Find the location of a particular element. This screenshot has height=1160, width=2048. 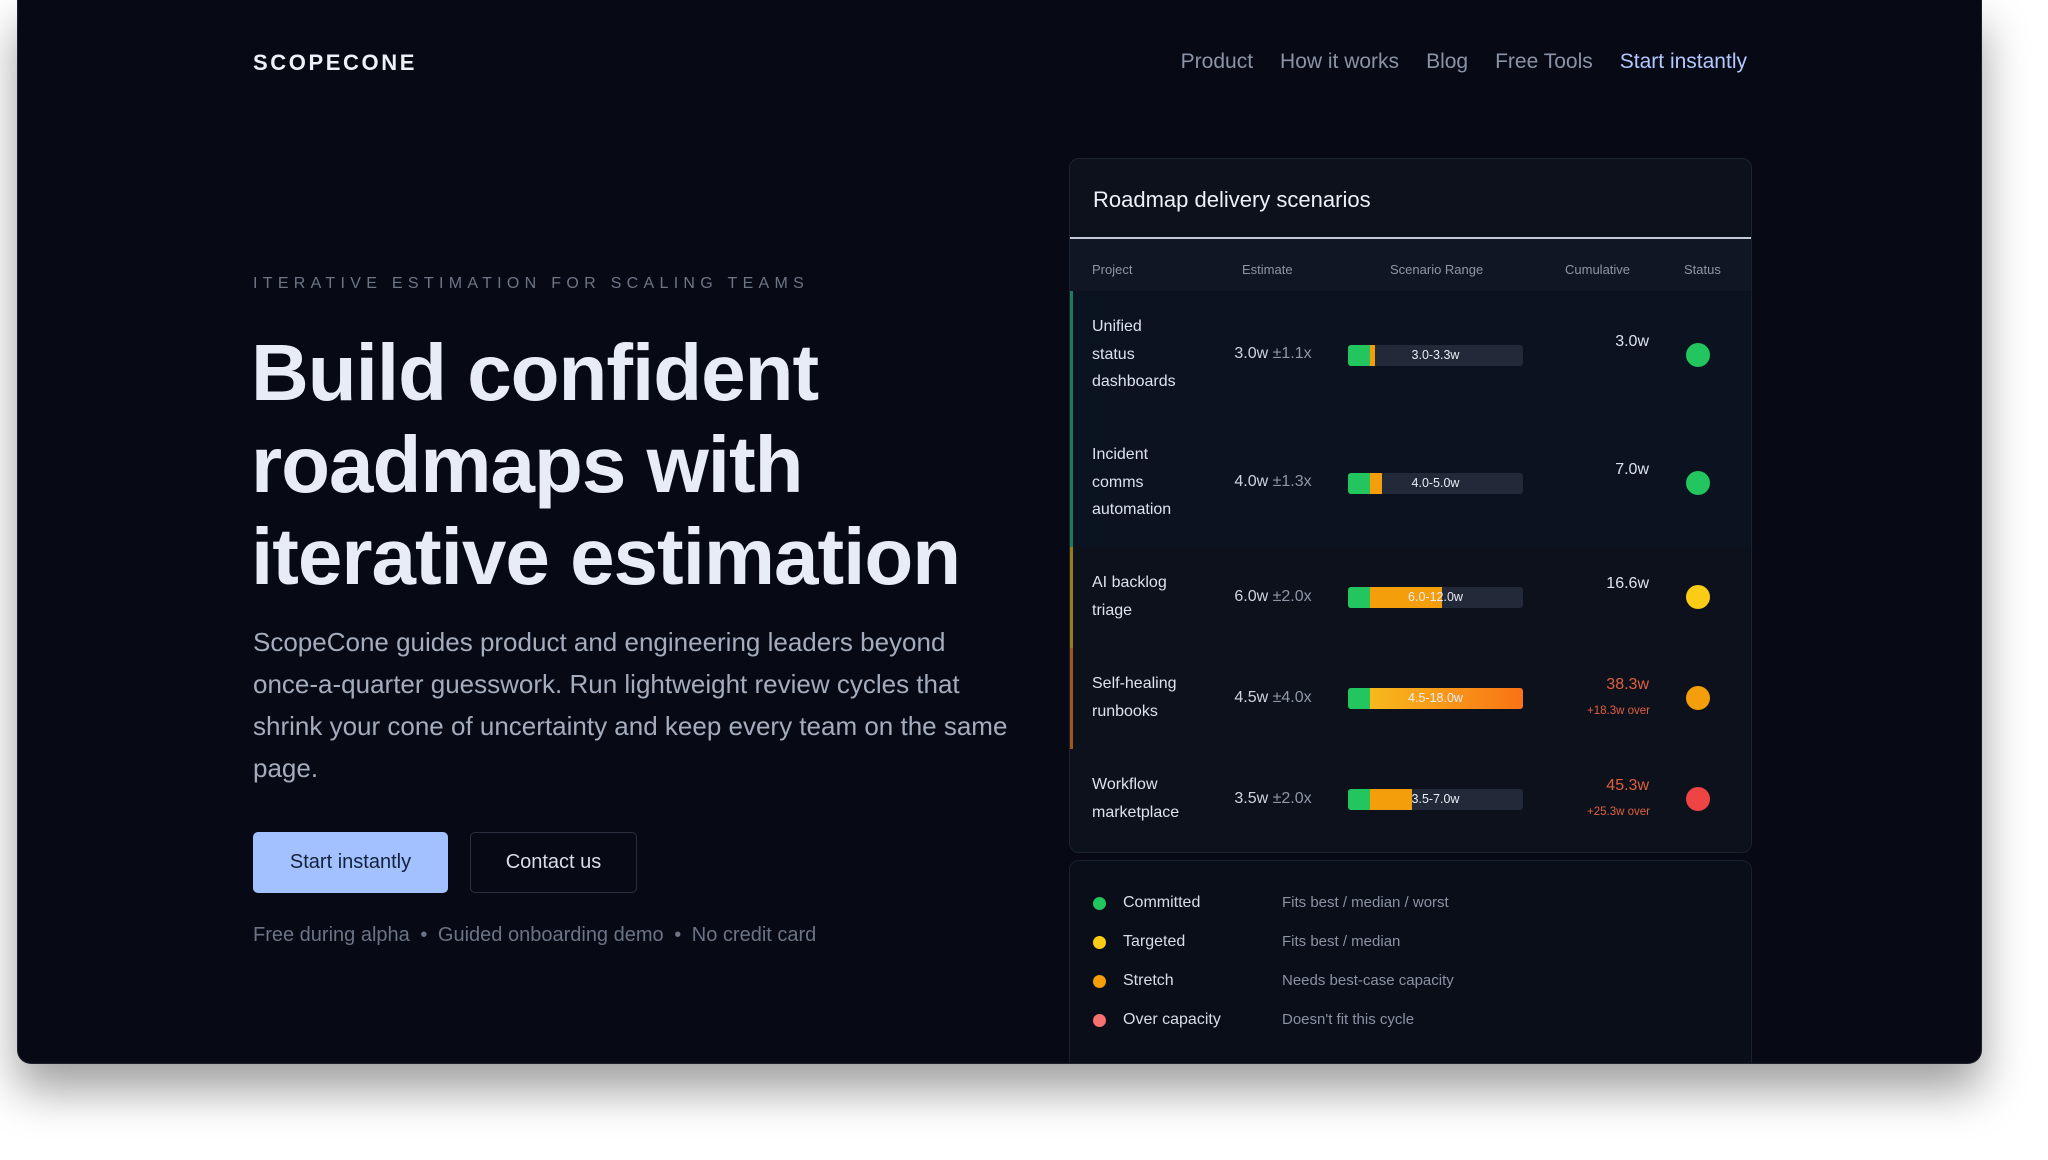

legend-item-over-capacity: Over capacity Doesn't fit this cycle is located at coordinates (1410, 1020).